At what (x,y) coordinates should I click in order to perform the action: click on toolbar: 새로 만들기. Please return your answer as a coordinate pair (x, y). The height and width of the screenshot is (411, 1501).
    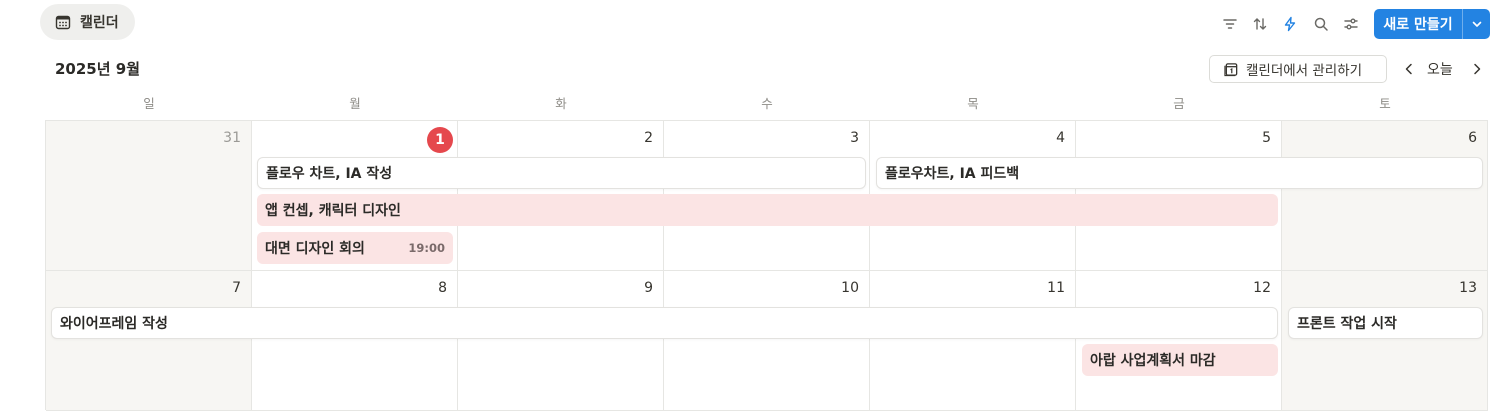
    Looking at the image, I should click on (1358, 24).